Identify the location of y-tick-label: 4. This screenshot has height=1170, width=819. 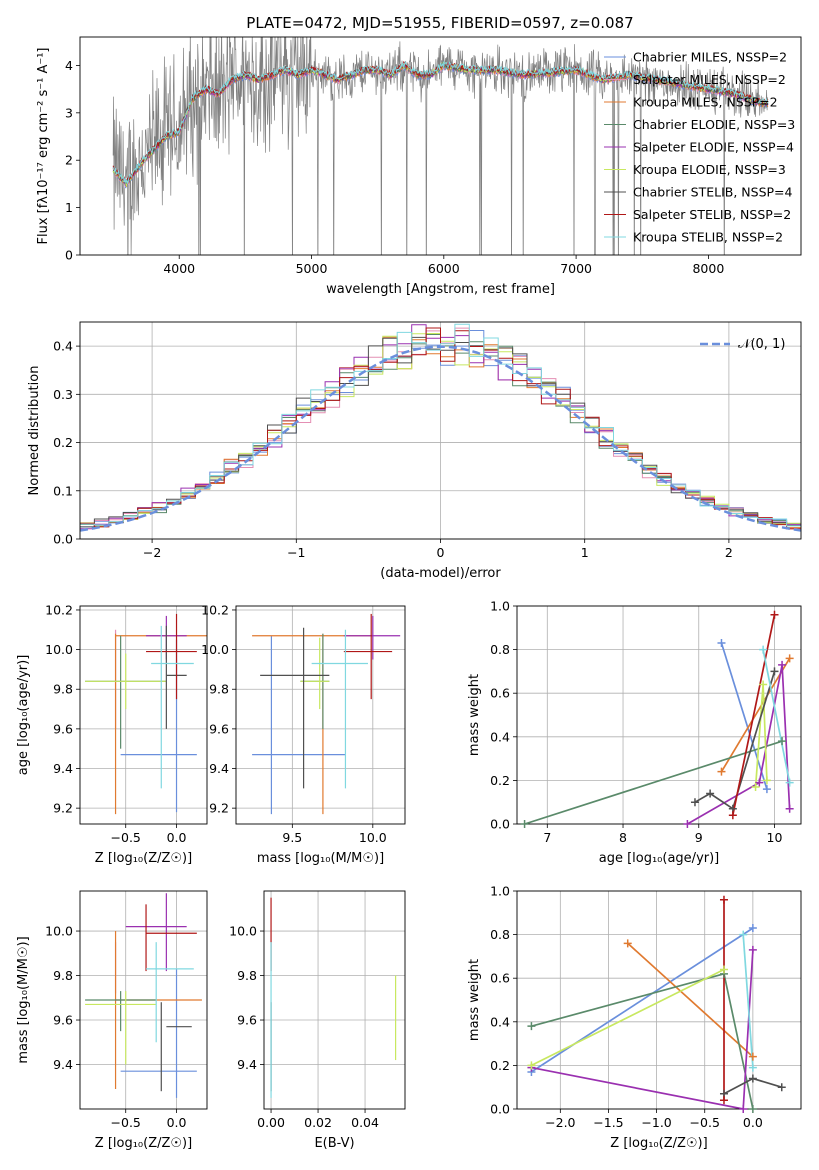
(69, 65).